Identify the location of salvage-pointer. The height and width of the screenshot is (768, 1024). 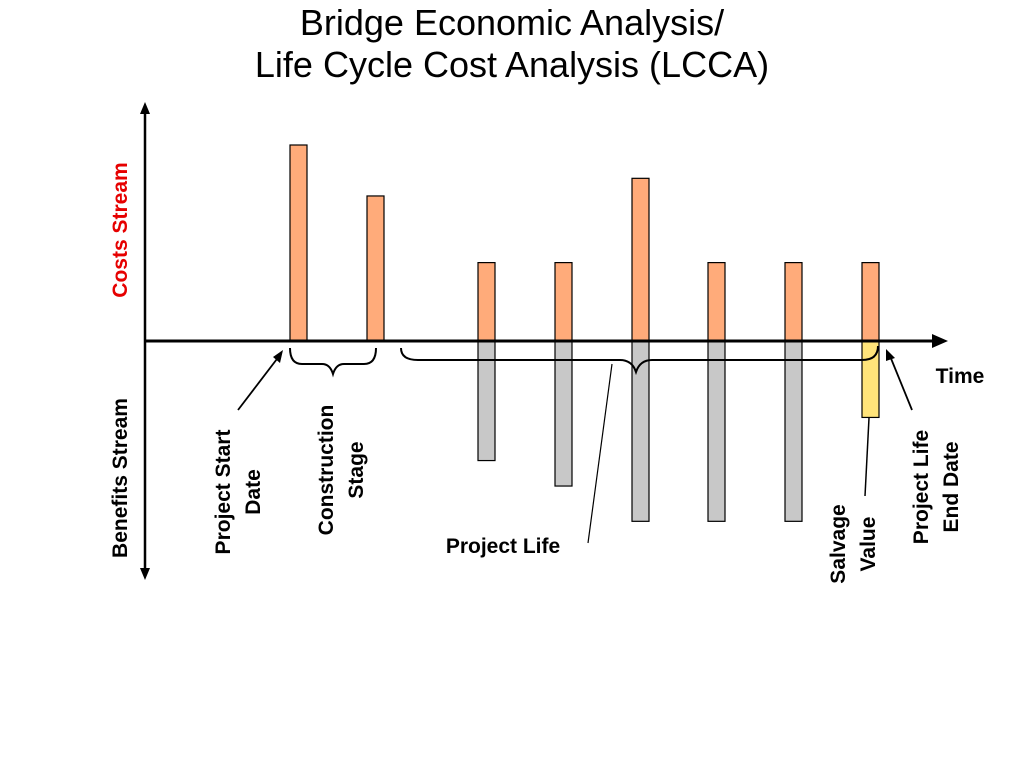
(867, 457).